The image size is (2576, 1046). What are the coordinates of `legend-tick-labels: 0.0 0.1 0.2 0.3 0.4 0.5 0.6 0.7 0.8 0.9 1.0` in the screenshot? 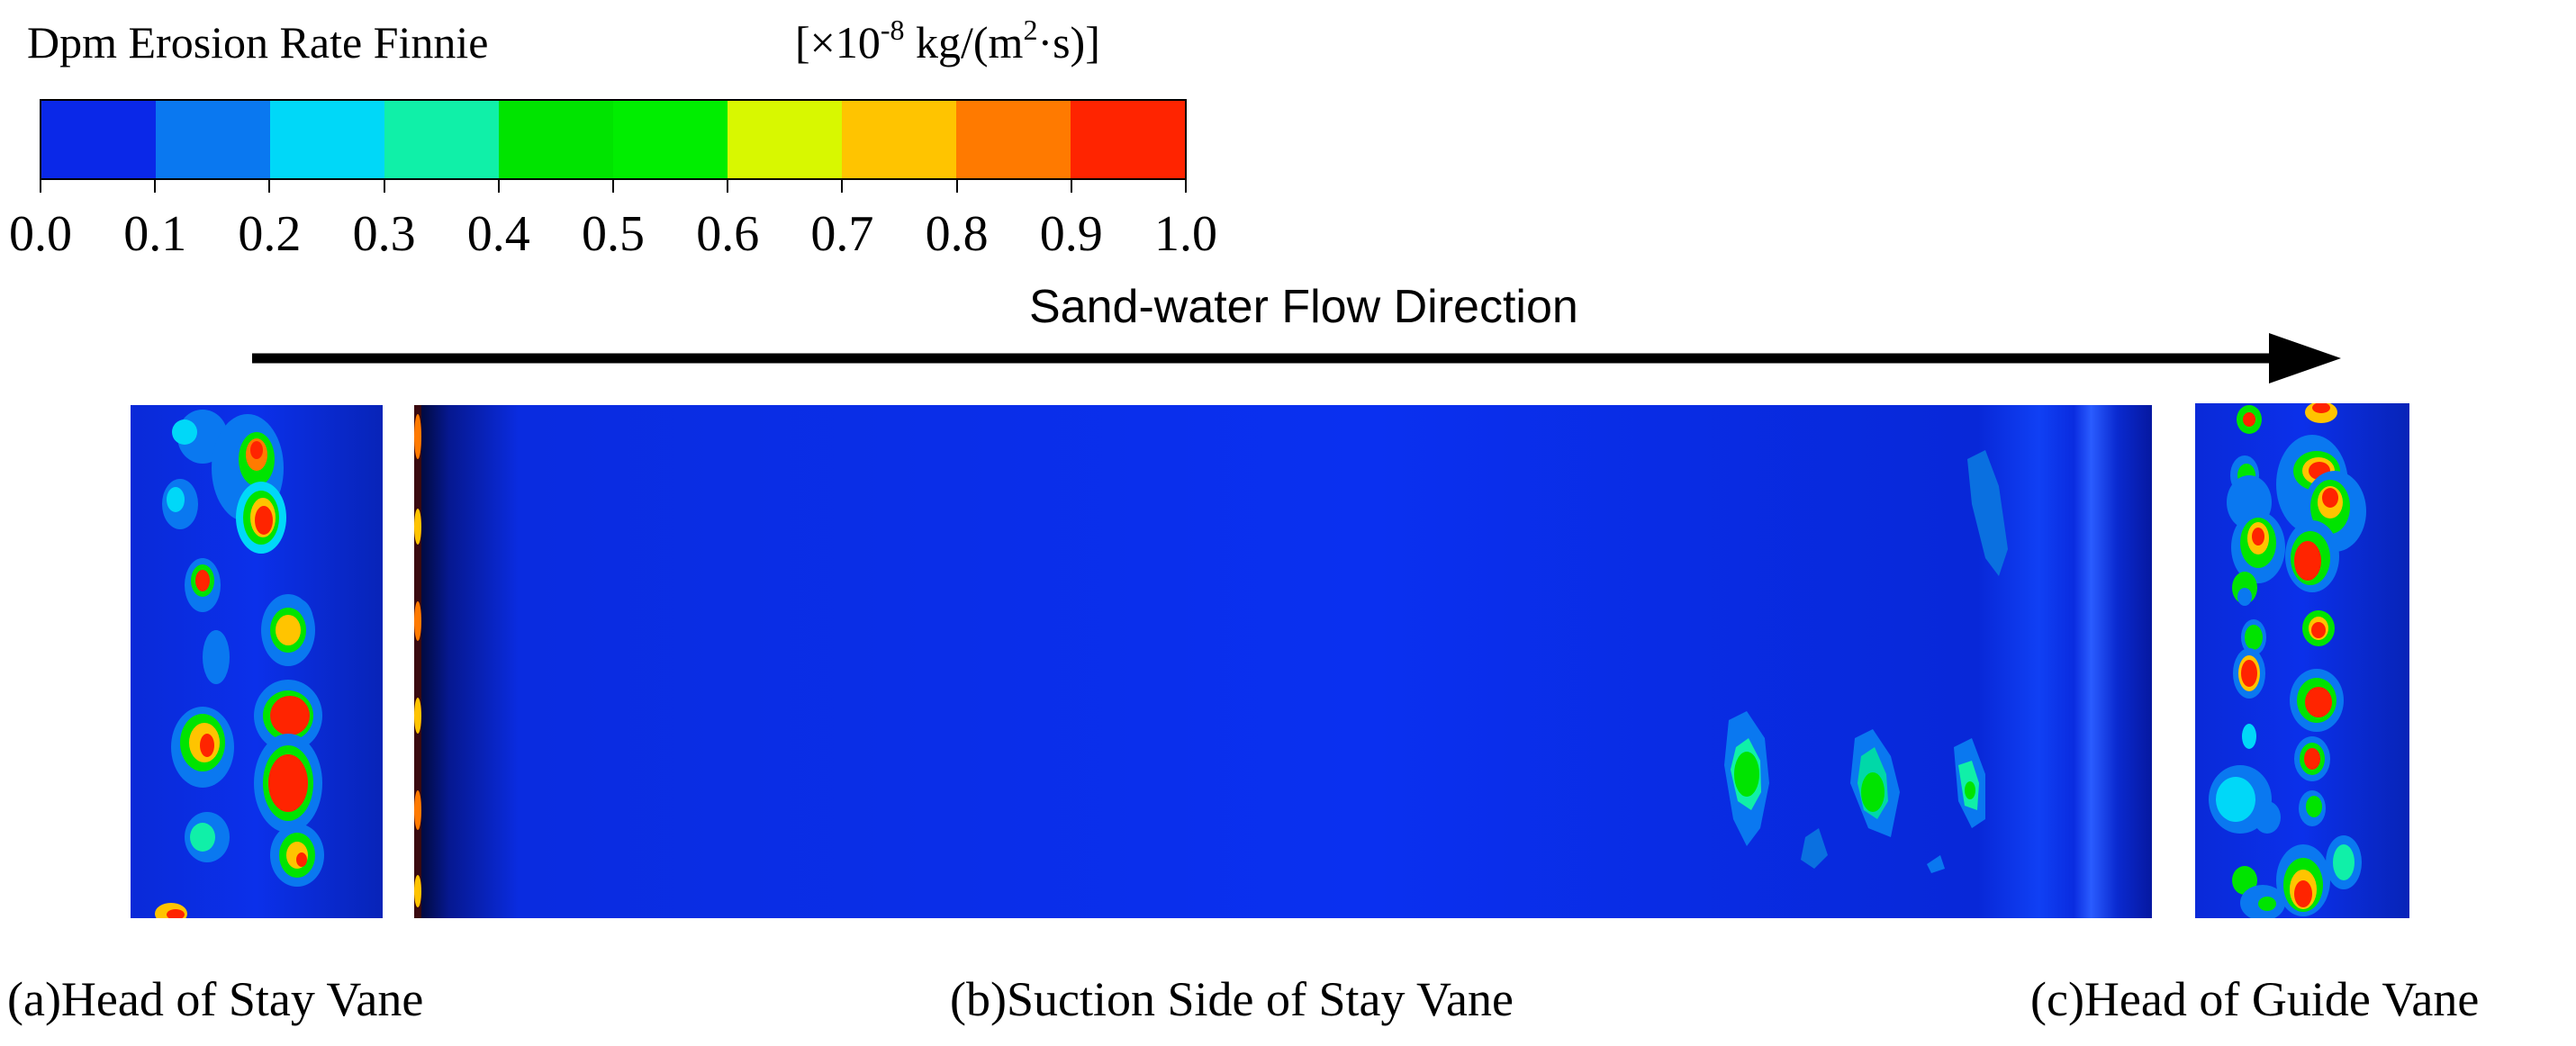 It's located at (613, 234).